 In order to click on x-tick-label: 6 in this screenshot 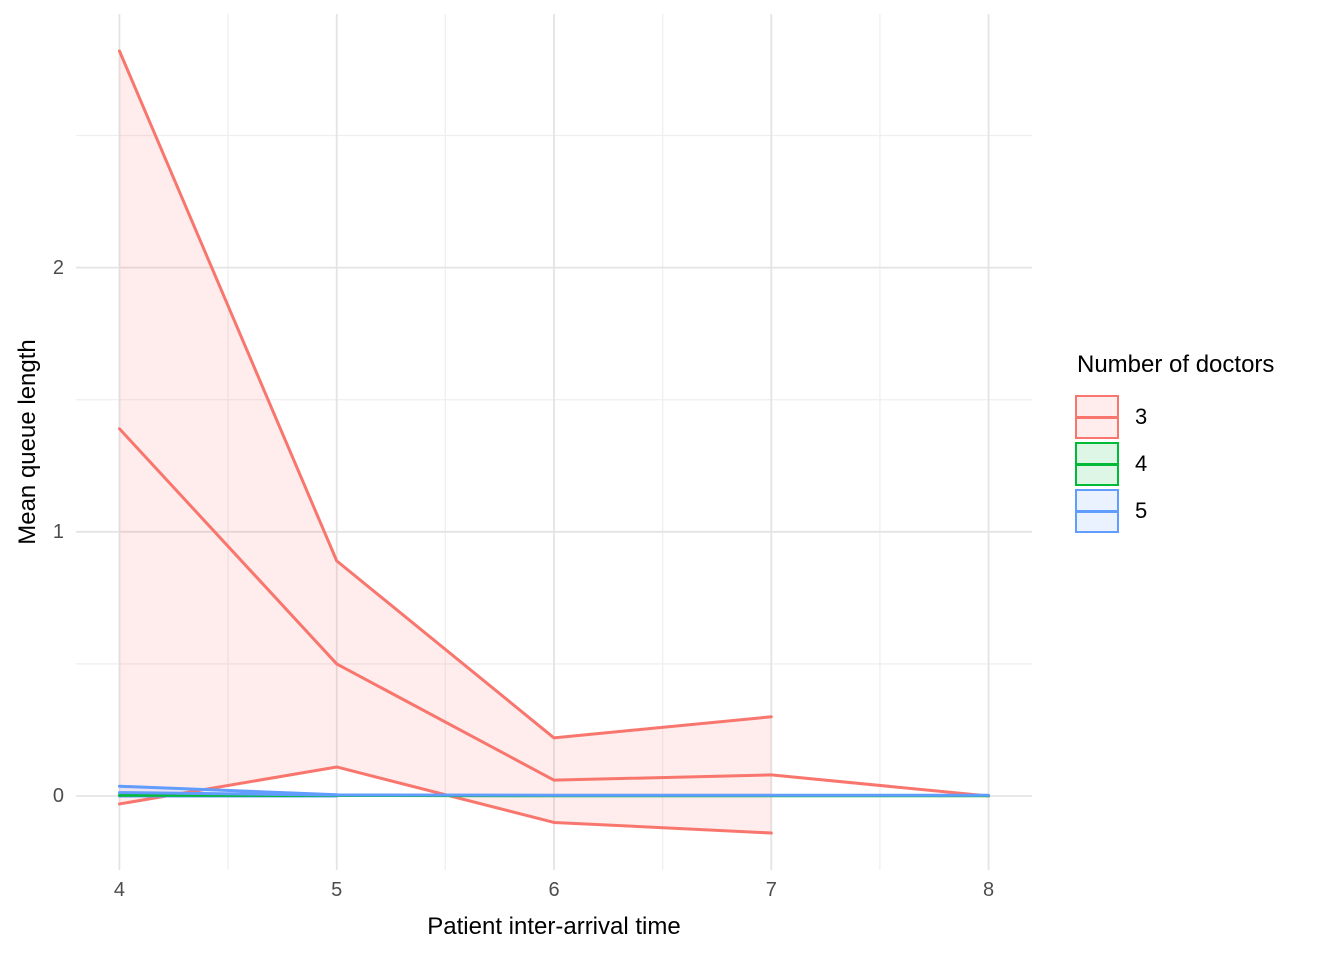, I will do `click(554, 890)`.